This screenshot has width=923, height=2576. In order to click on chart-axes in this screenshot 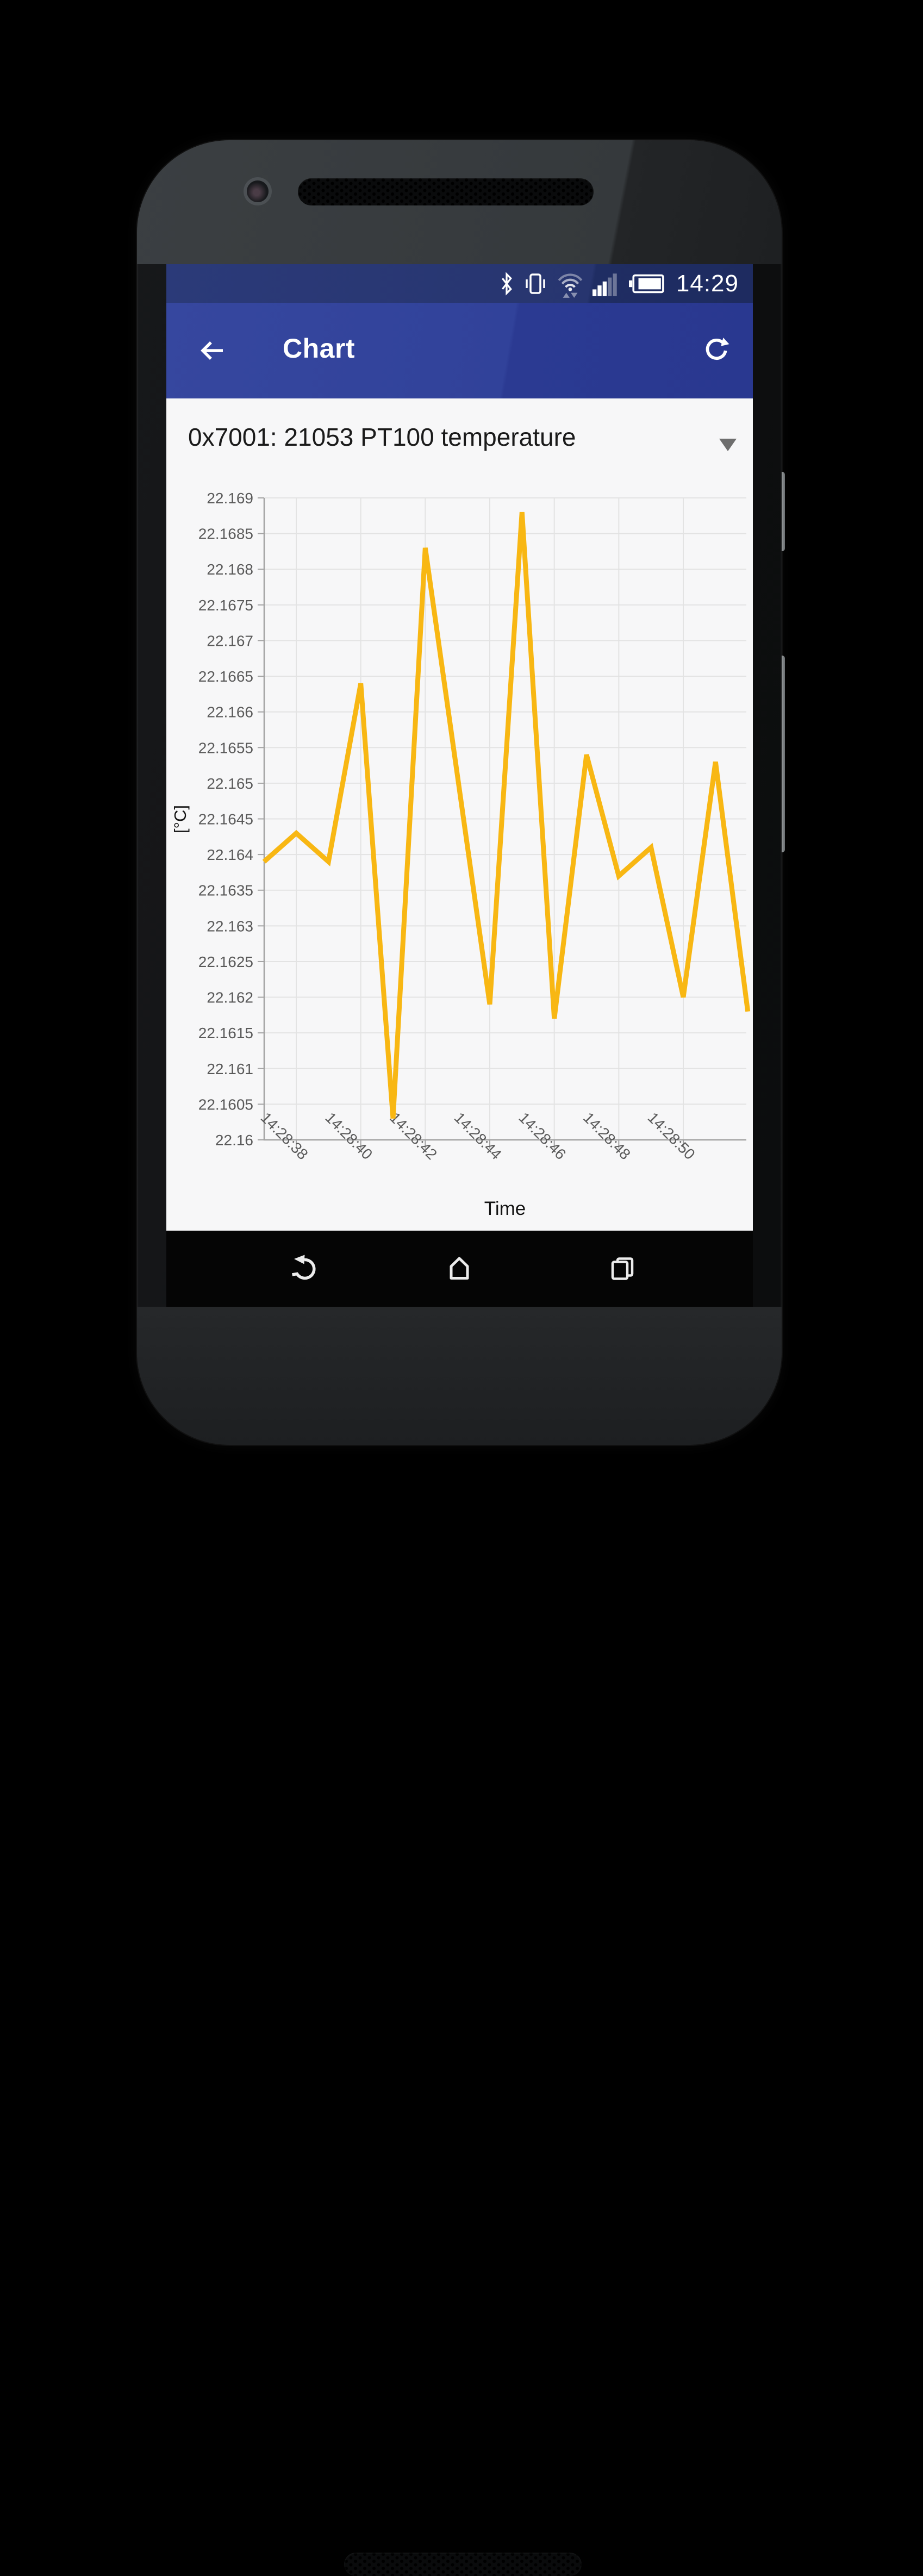, I will do `click(502, 823)`.